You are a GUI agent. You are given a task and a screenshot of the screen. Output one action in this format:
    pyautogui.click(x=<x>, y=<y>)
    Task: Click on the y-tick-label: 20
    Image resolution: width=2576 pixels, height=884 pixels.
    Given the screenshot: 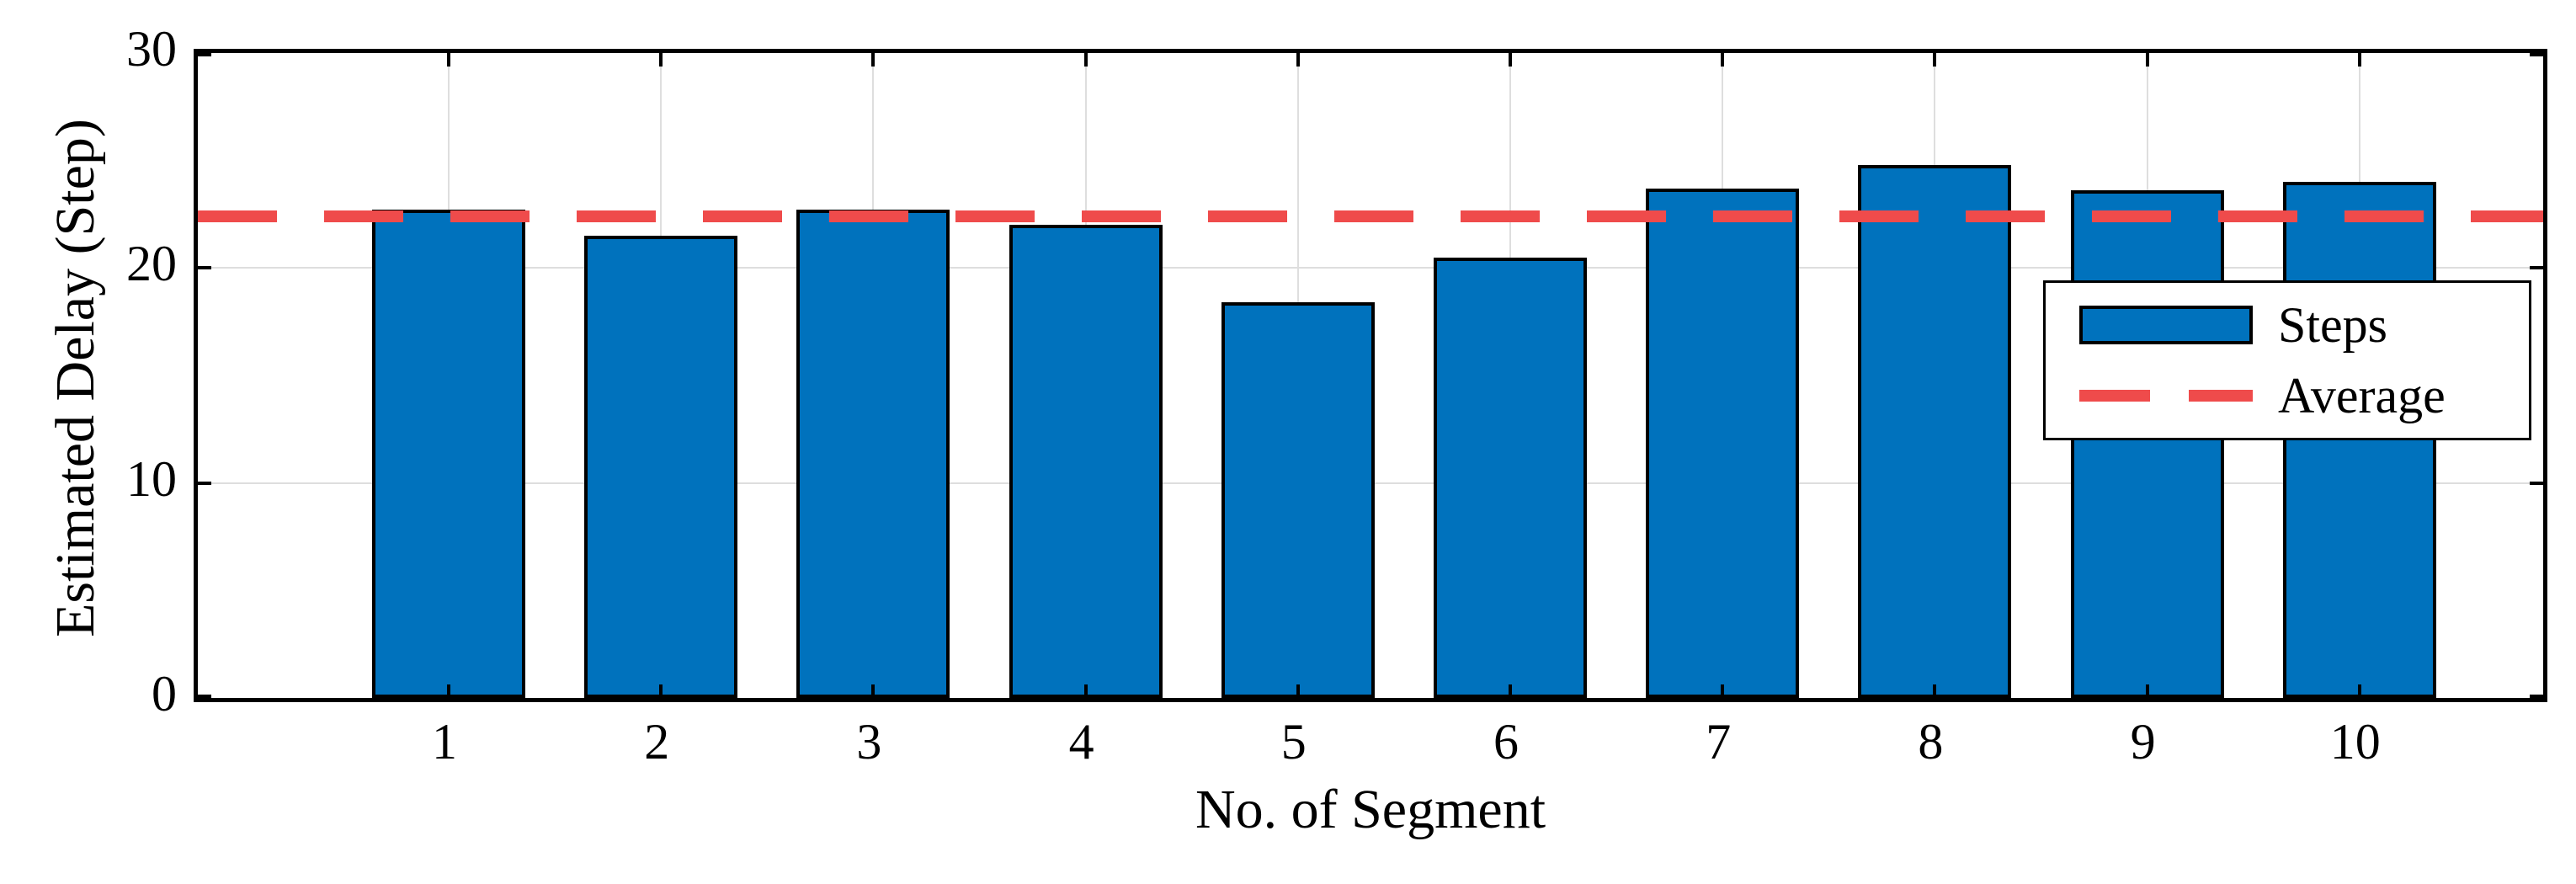 What is the action you would take?
    pyautogui.click(x=151, y=264)
    